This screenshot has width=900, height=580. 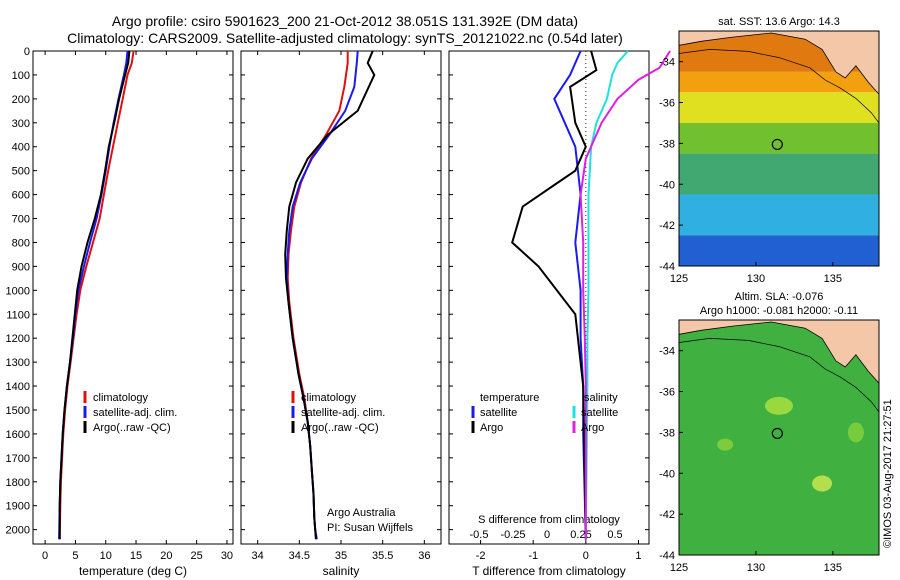 I want to click on x-tick-label-salinity: 0.25, so click(x=580, y=535).